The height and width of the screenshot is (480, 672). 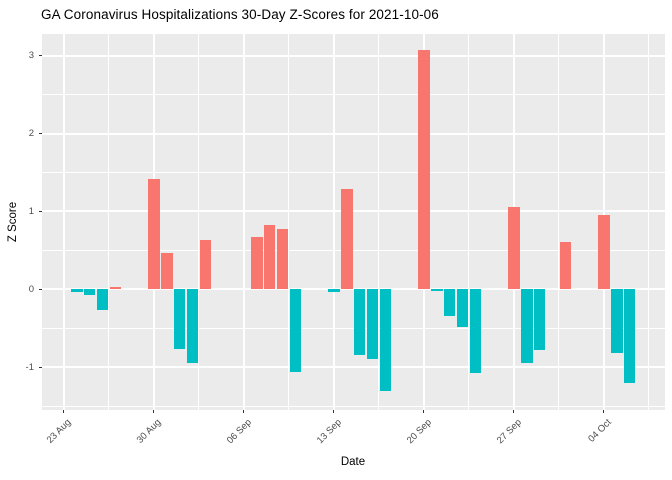 I want to click on x-tick-label: 30 Aug, so click(x=149, y=431).